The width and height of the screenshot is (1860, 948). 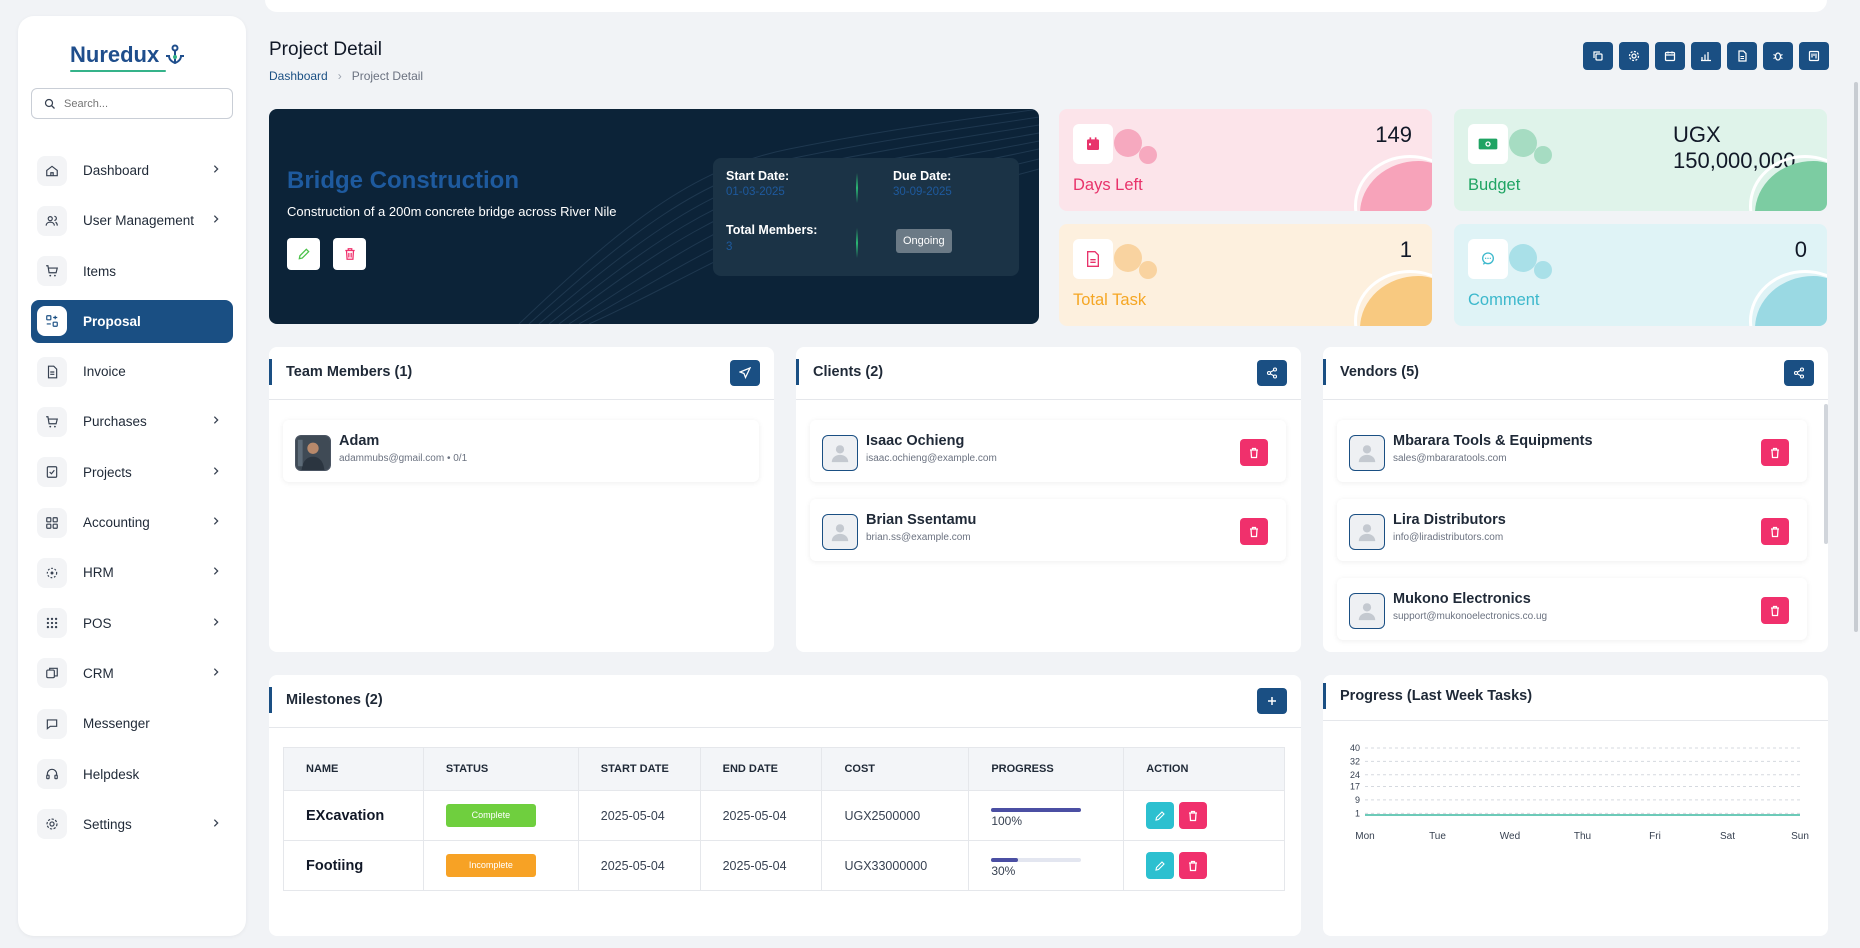 I want to click on page-scrollbar, so click(x=1856, y=494).